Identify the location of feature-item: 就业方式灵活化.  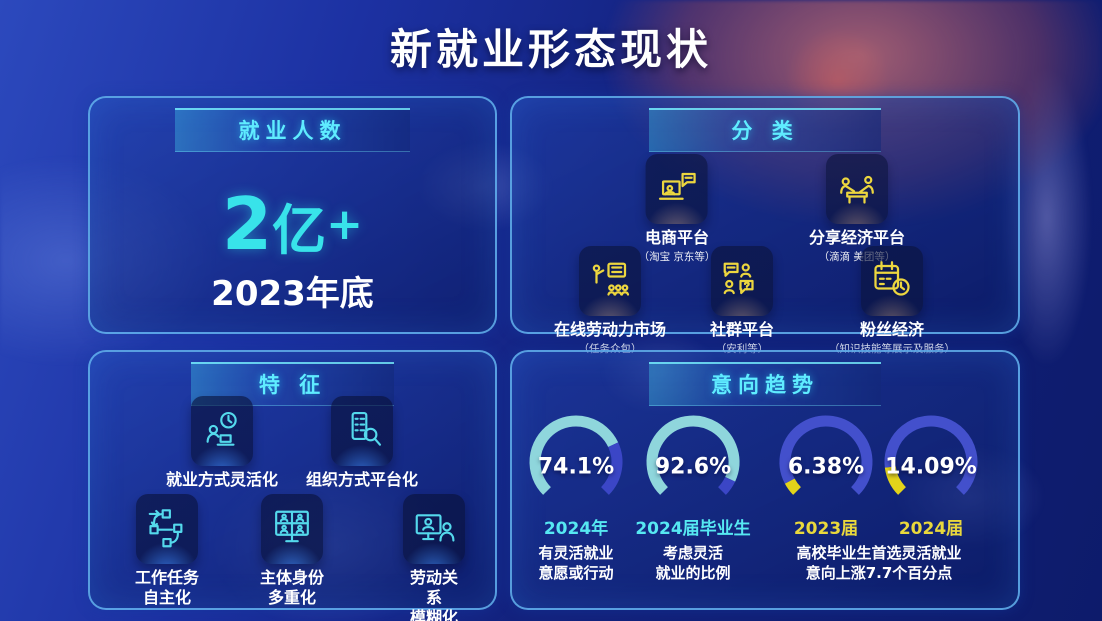
(222, 443).